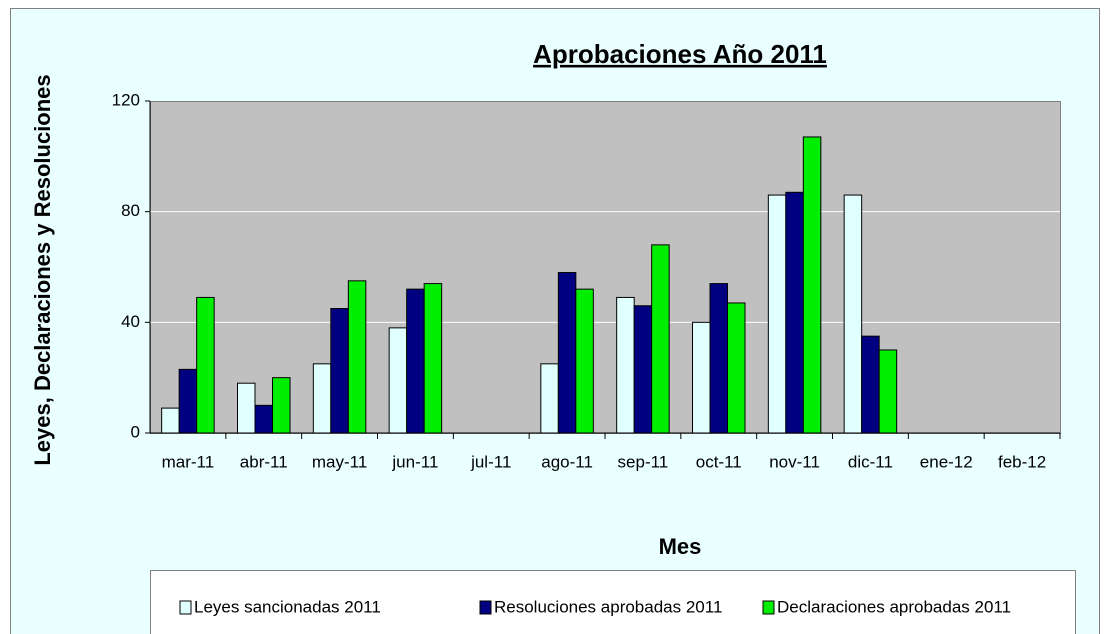 This screenshot has width=1110, height=634. What do you see at coordinates (130, 210) in the screenshot?
I see `y-tick-label: 80` at bounding box center [130, 210].